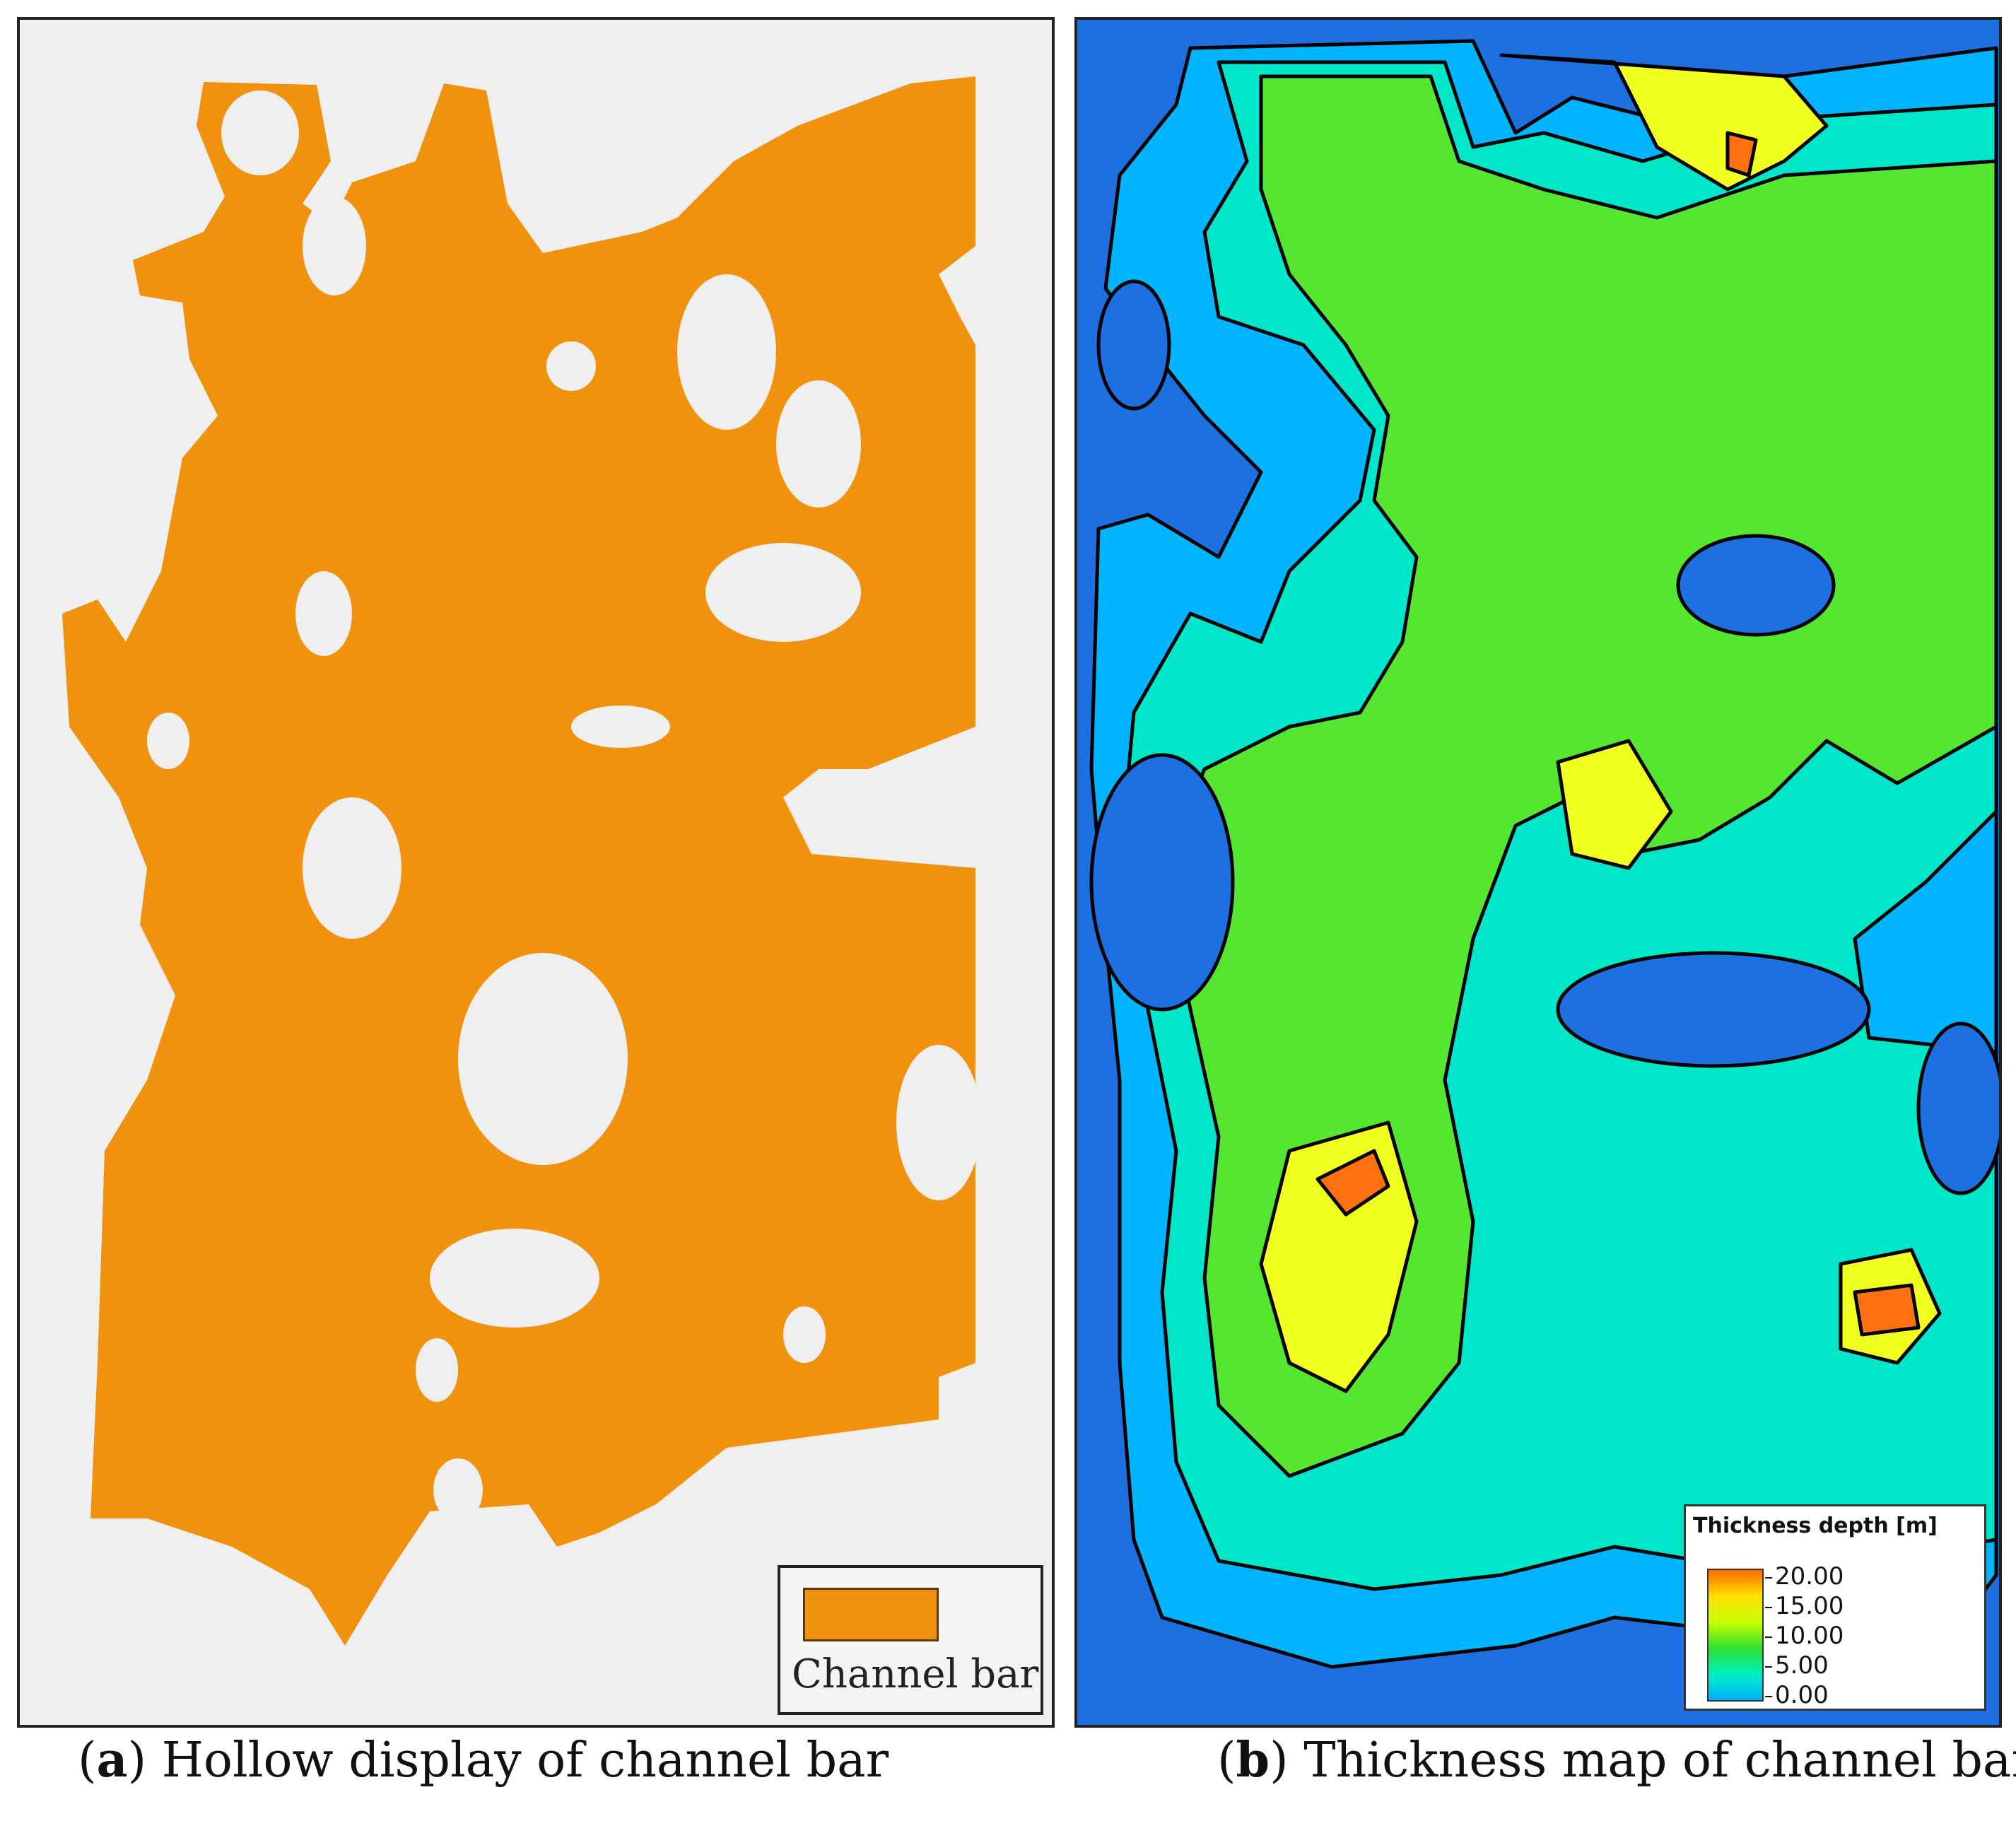 This screenshot has height=1821, width=2016. Describe the element at coordinates (525, 1760) in the screenshot. I see `caption-text: Hollow display of channel bar` at that location.